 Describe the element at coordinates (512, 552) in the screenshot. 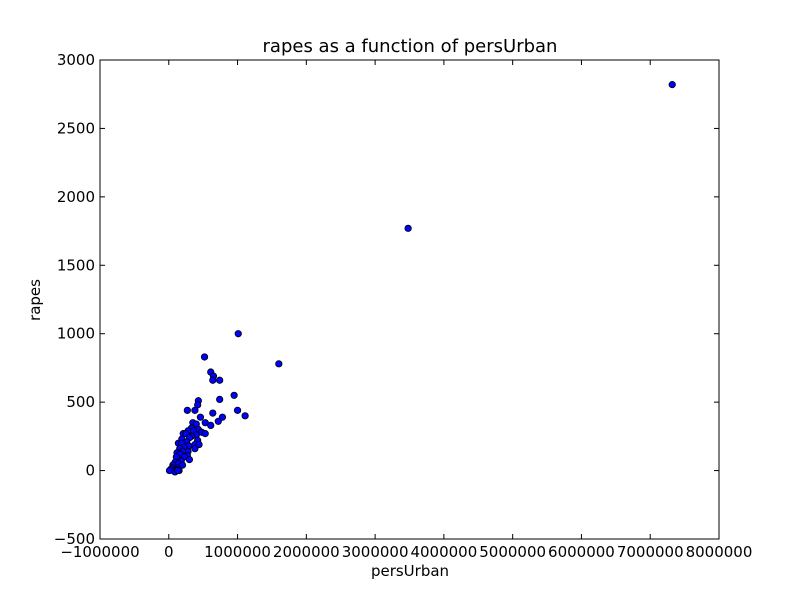

I see `x-tick-label: 5000000` at that location.